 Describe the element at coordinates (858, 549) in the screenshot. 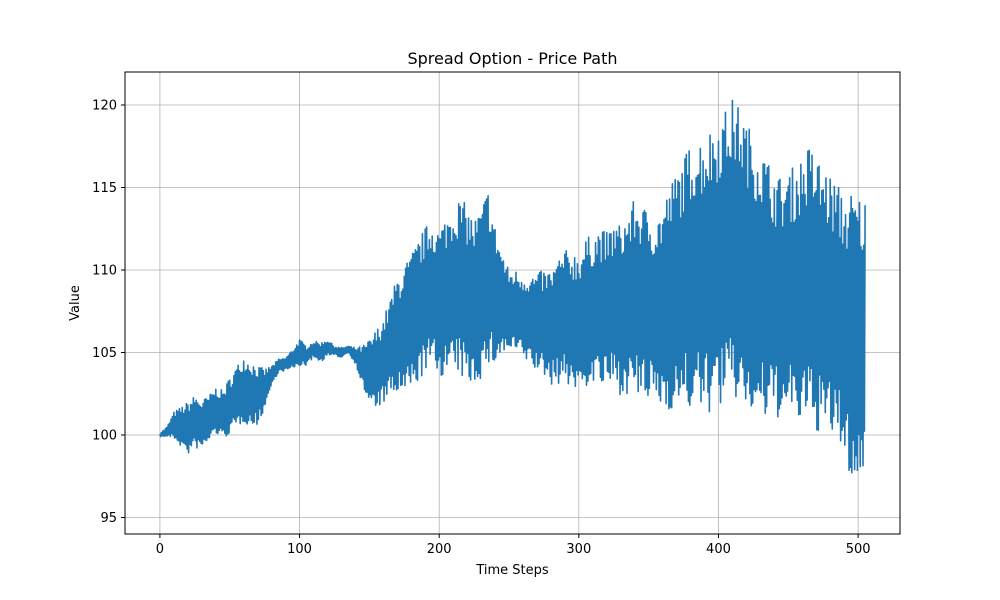

I see `x-tick-label: 500` at that location.